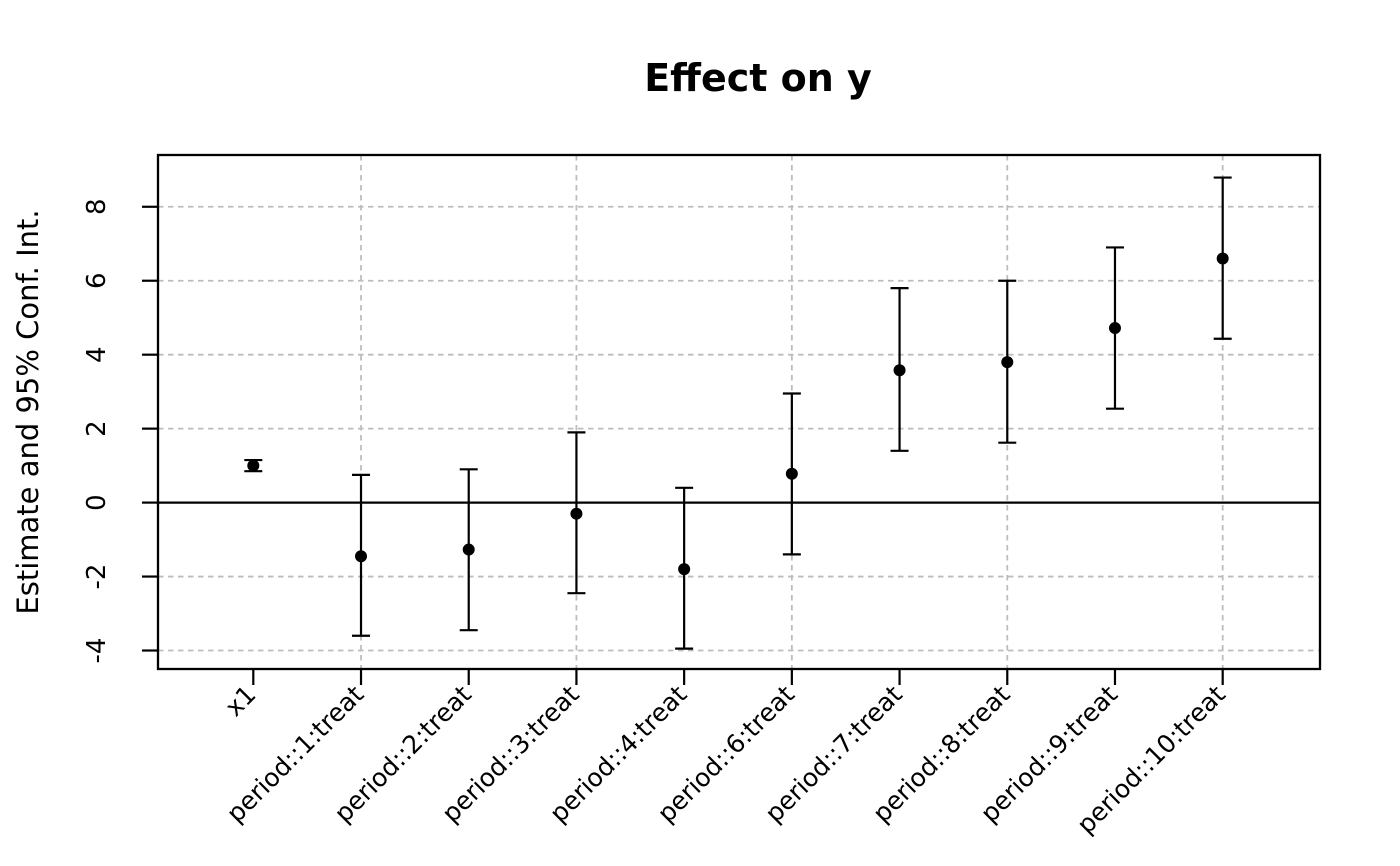 Image resolution: width=1400 pixels, height=866 pixels. I want to click on y-tick-label: 8, so click(97, 206).